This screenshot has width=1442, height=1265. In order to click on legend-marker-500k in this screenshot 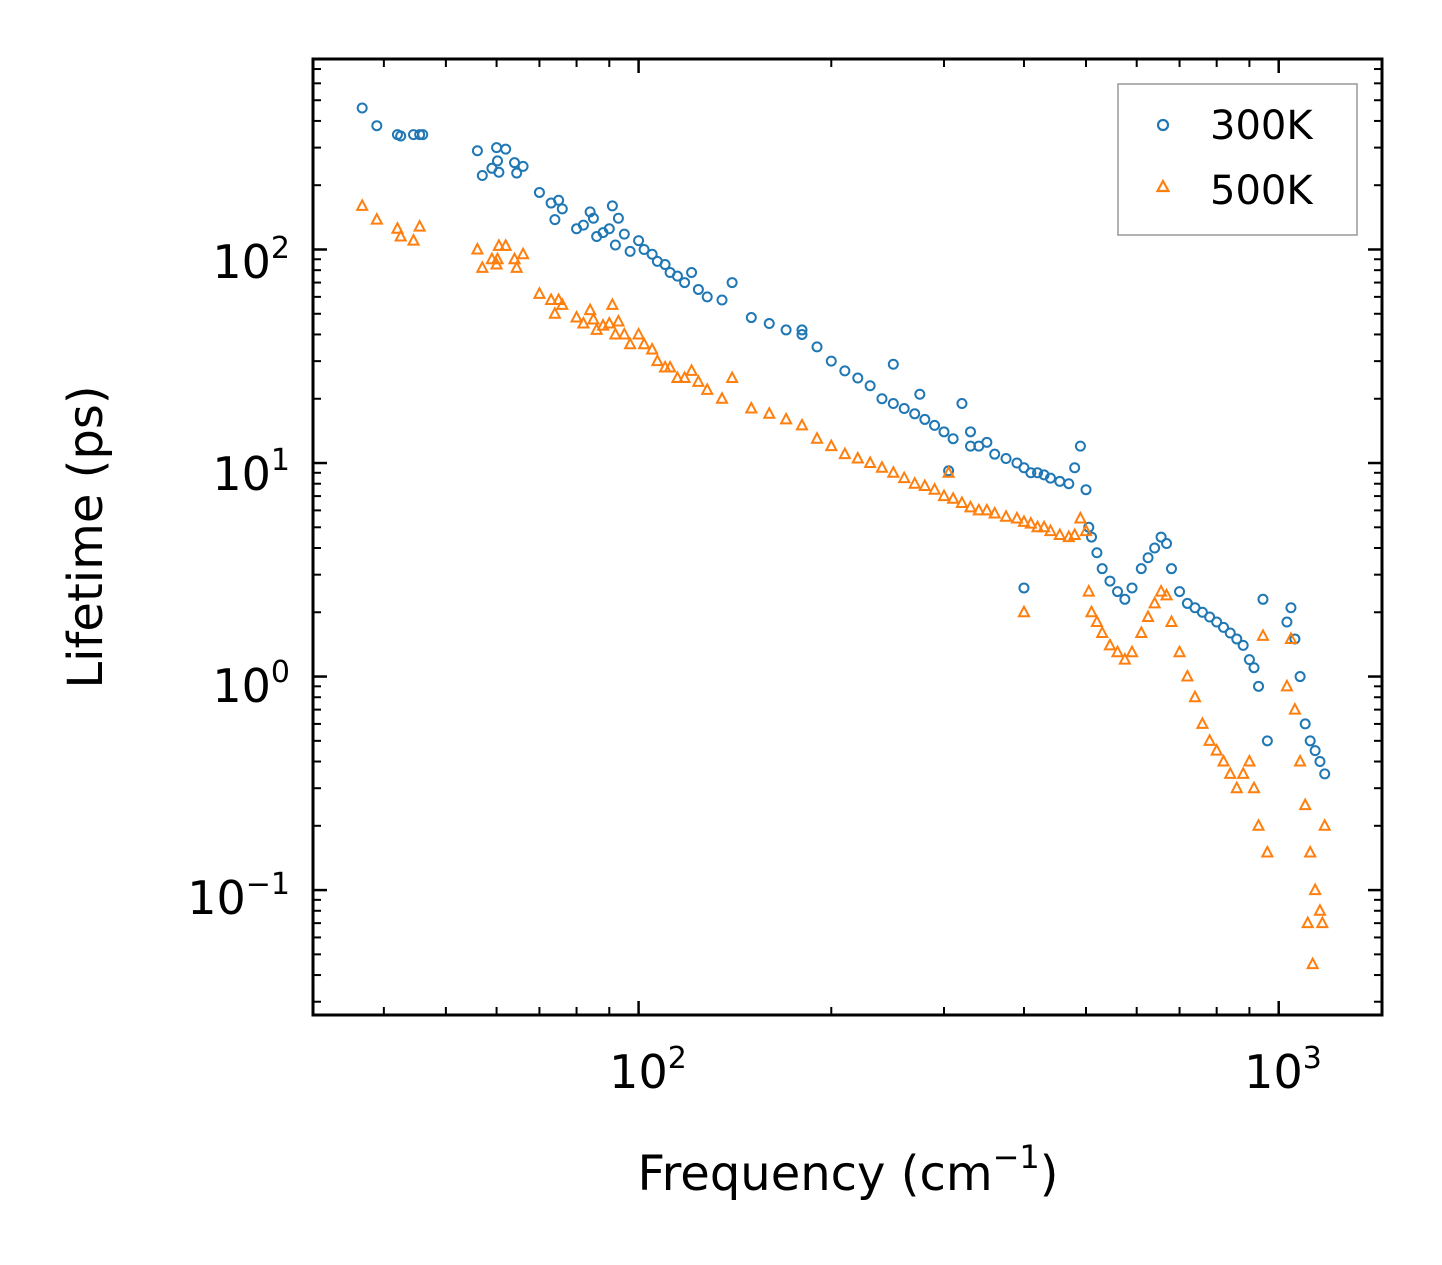, I will do `click(1163, 185)`.